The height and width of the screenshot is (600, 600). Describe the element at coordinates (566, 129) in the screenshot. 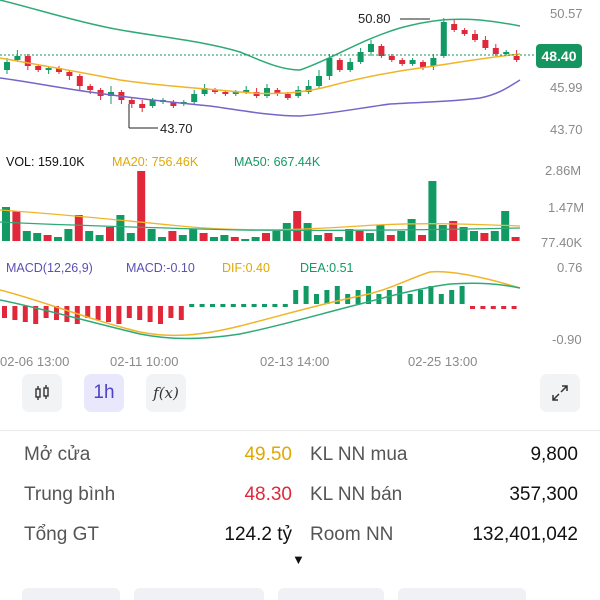

I see `price-axis-bottom: 43.70` at that location.